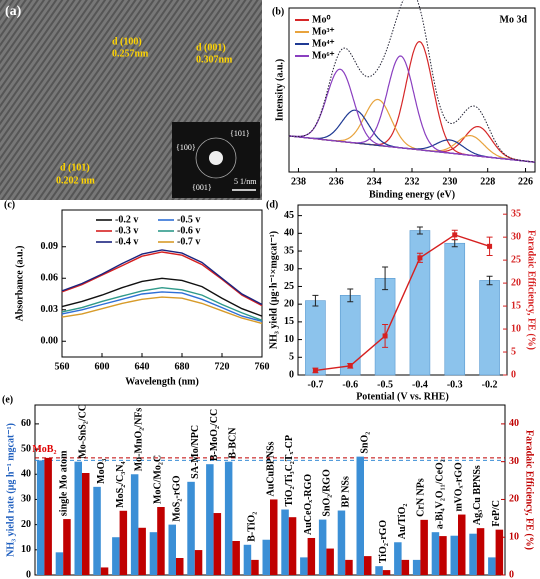  Describe the element at coordinates (251, 527) in the screenshot. I see `category-label: B-TiO₂` at that location.